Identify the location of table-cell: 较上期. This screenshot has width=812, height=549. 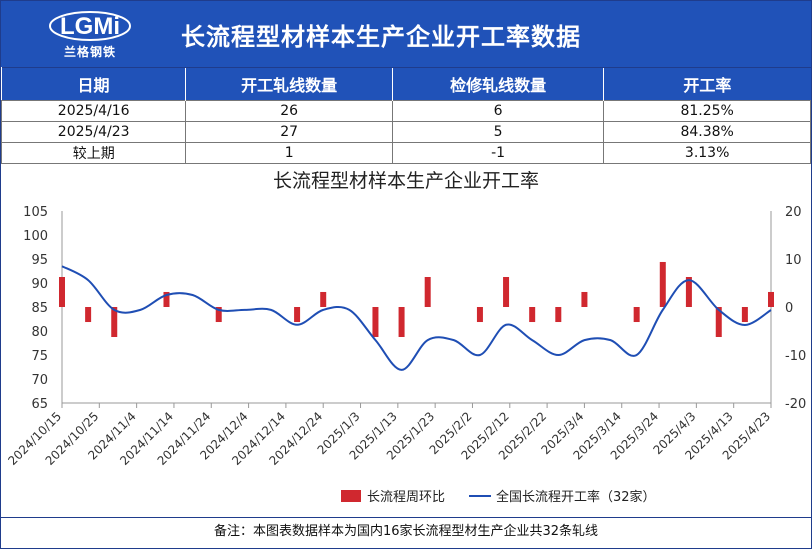
(93, 153).